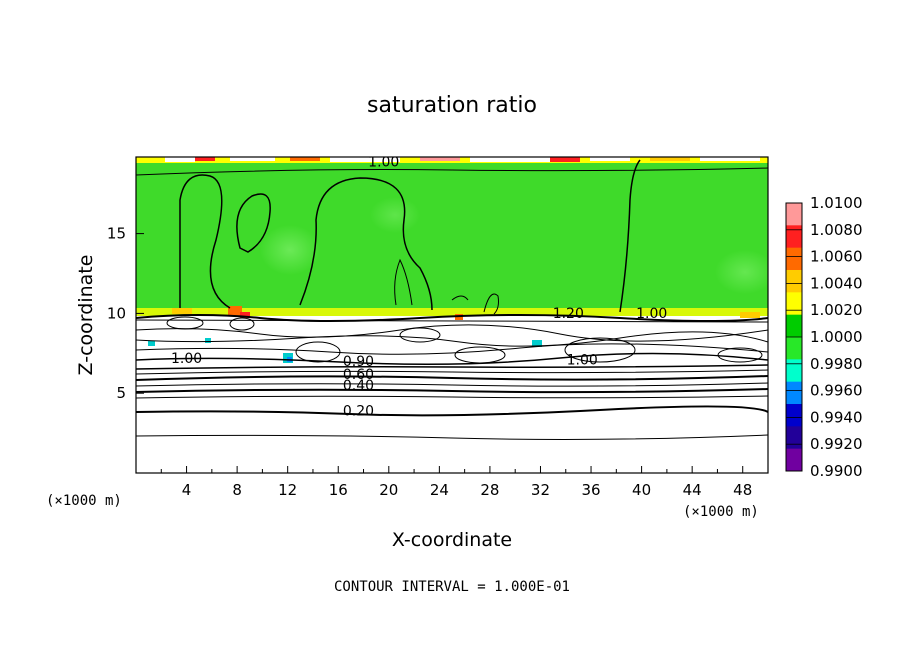 The image size is (904, 654). What do you see at coordinates (540, 490) in the screenshot?
I see `x-tick-label: 32` at bounding box center [540, 490].